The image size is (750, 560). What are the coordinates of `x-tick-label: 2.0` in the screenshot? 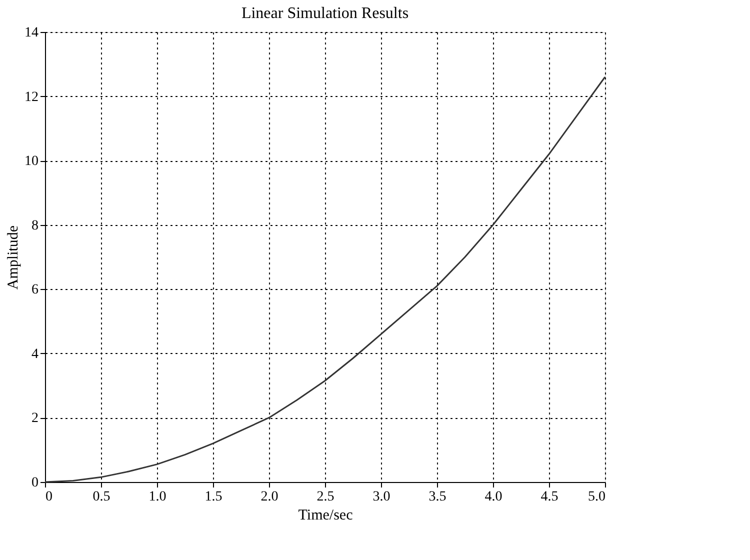 It's located at (269, 497).